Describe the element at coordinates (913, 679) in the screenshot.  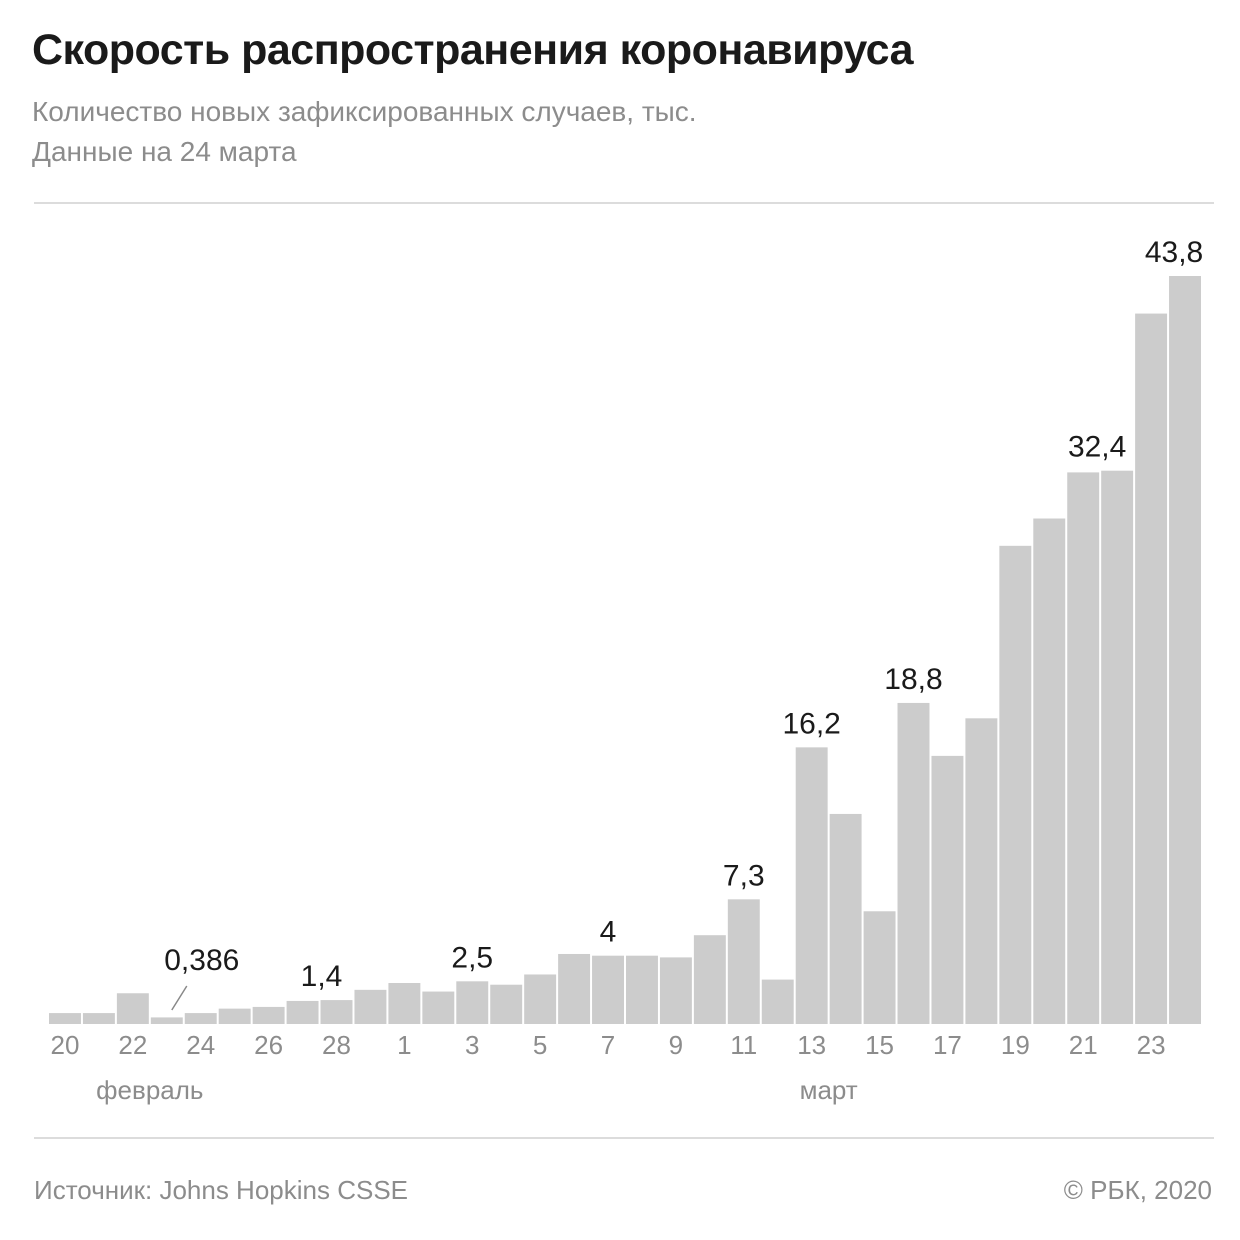
I see `data-label: 18,8` at that location.